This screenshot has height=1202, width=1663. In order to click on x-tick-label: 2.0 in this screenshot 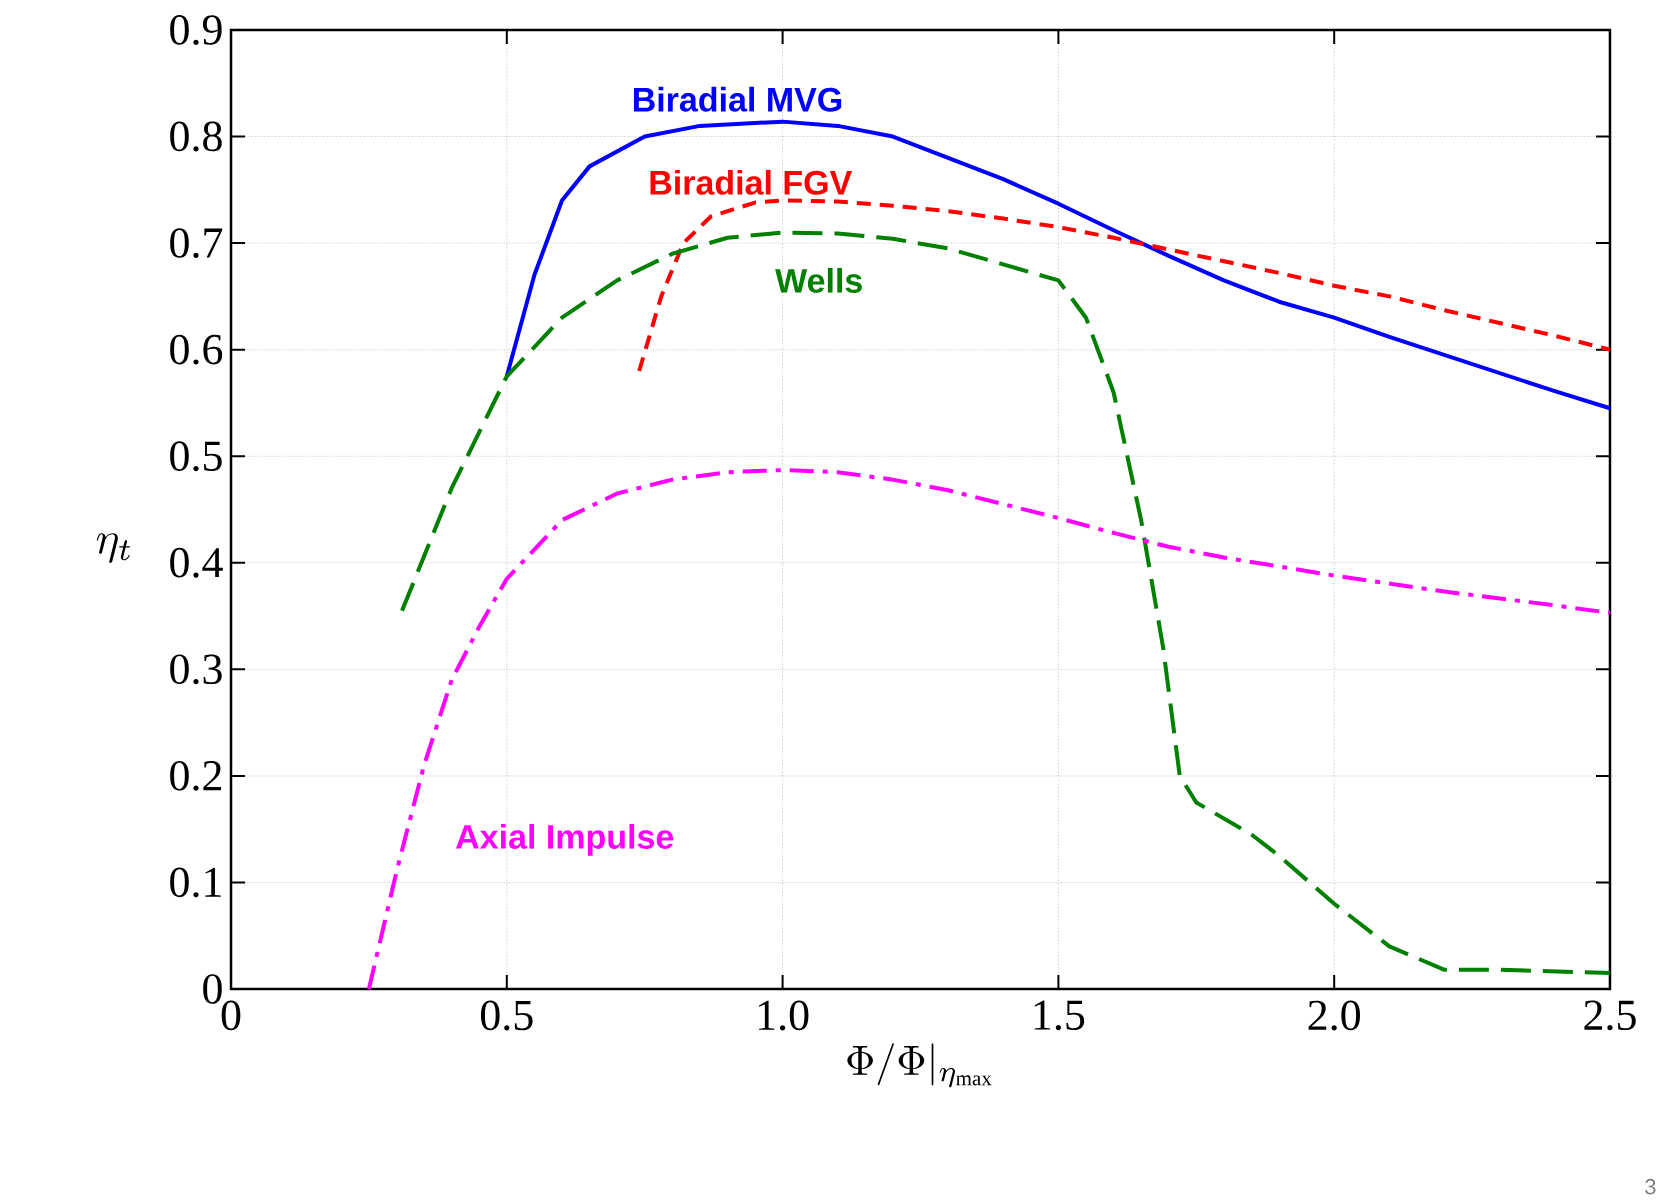, I will do `click(1334, 1015)`.